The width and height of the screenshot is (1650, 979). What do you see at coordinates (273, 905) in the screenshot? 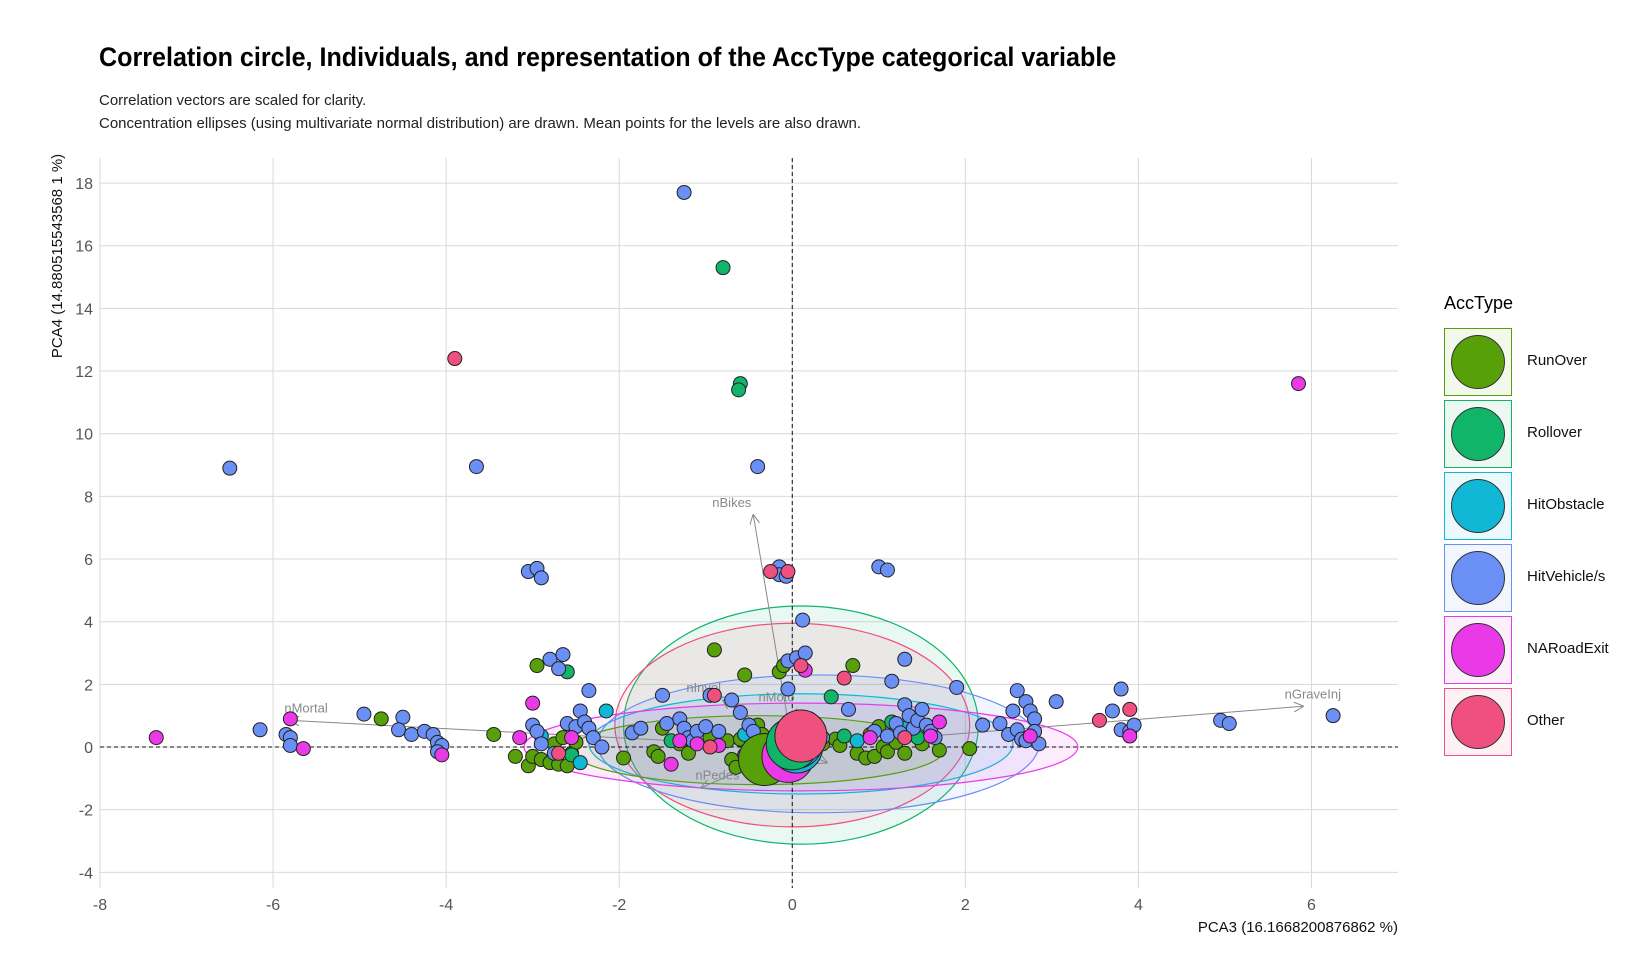
I see `x-tick-label: -6` at bounding box center [273, 905].